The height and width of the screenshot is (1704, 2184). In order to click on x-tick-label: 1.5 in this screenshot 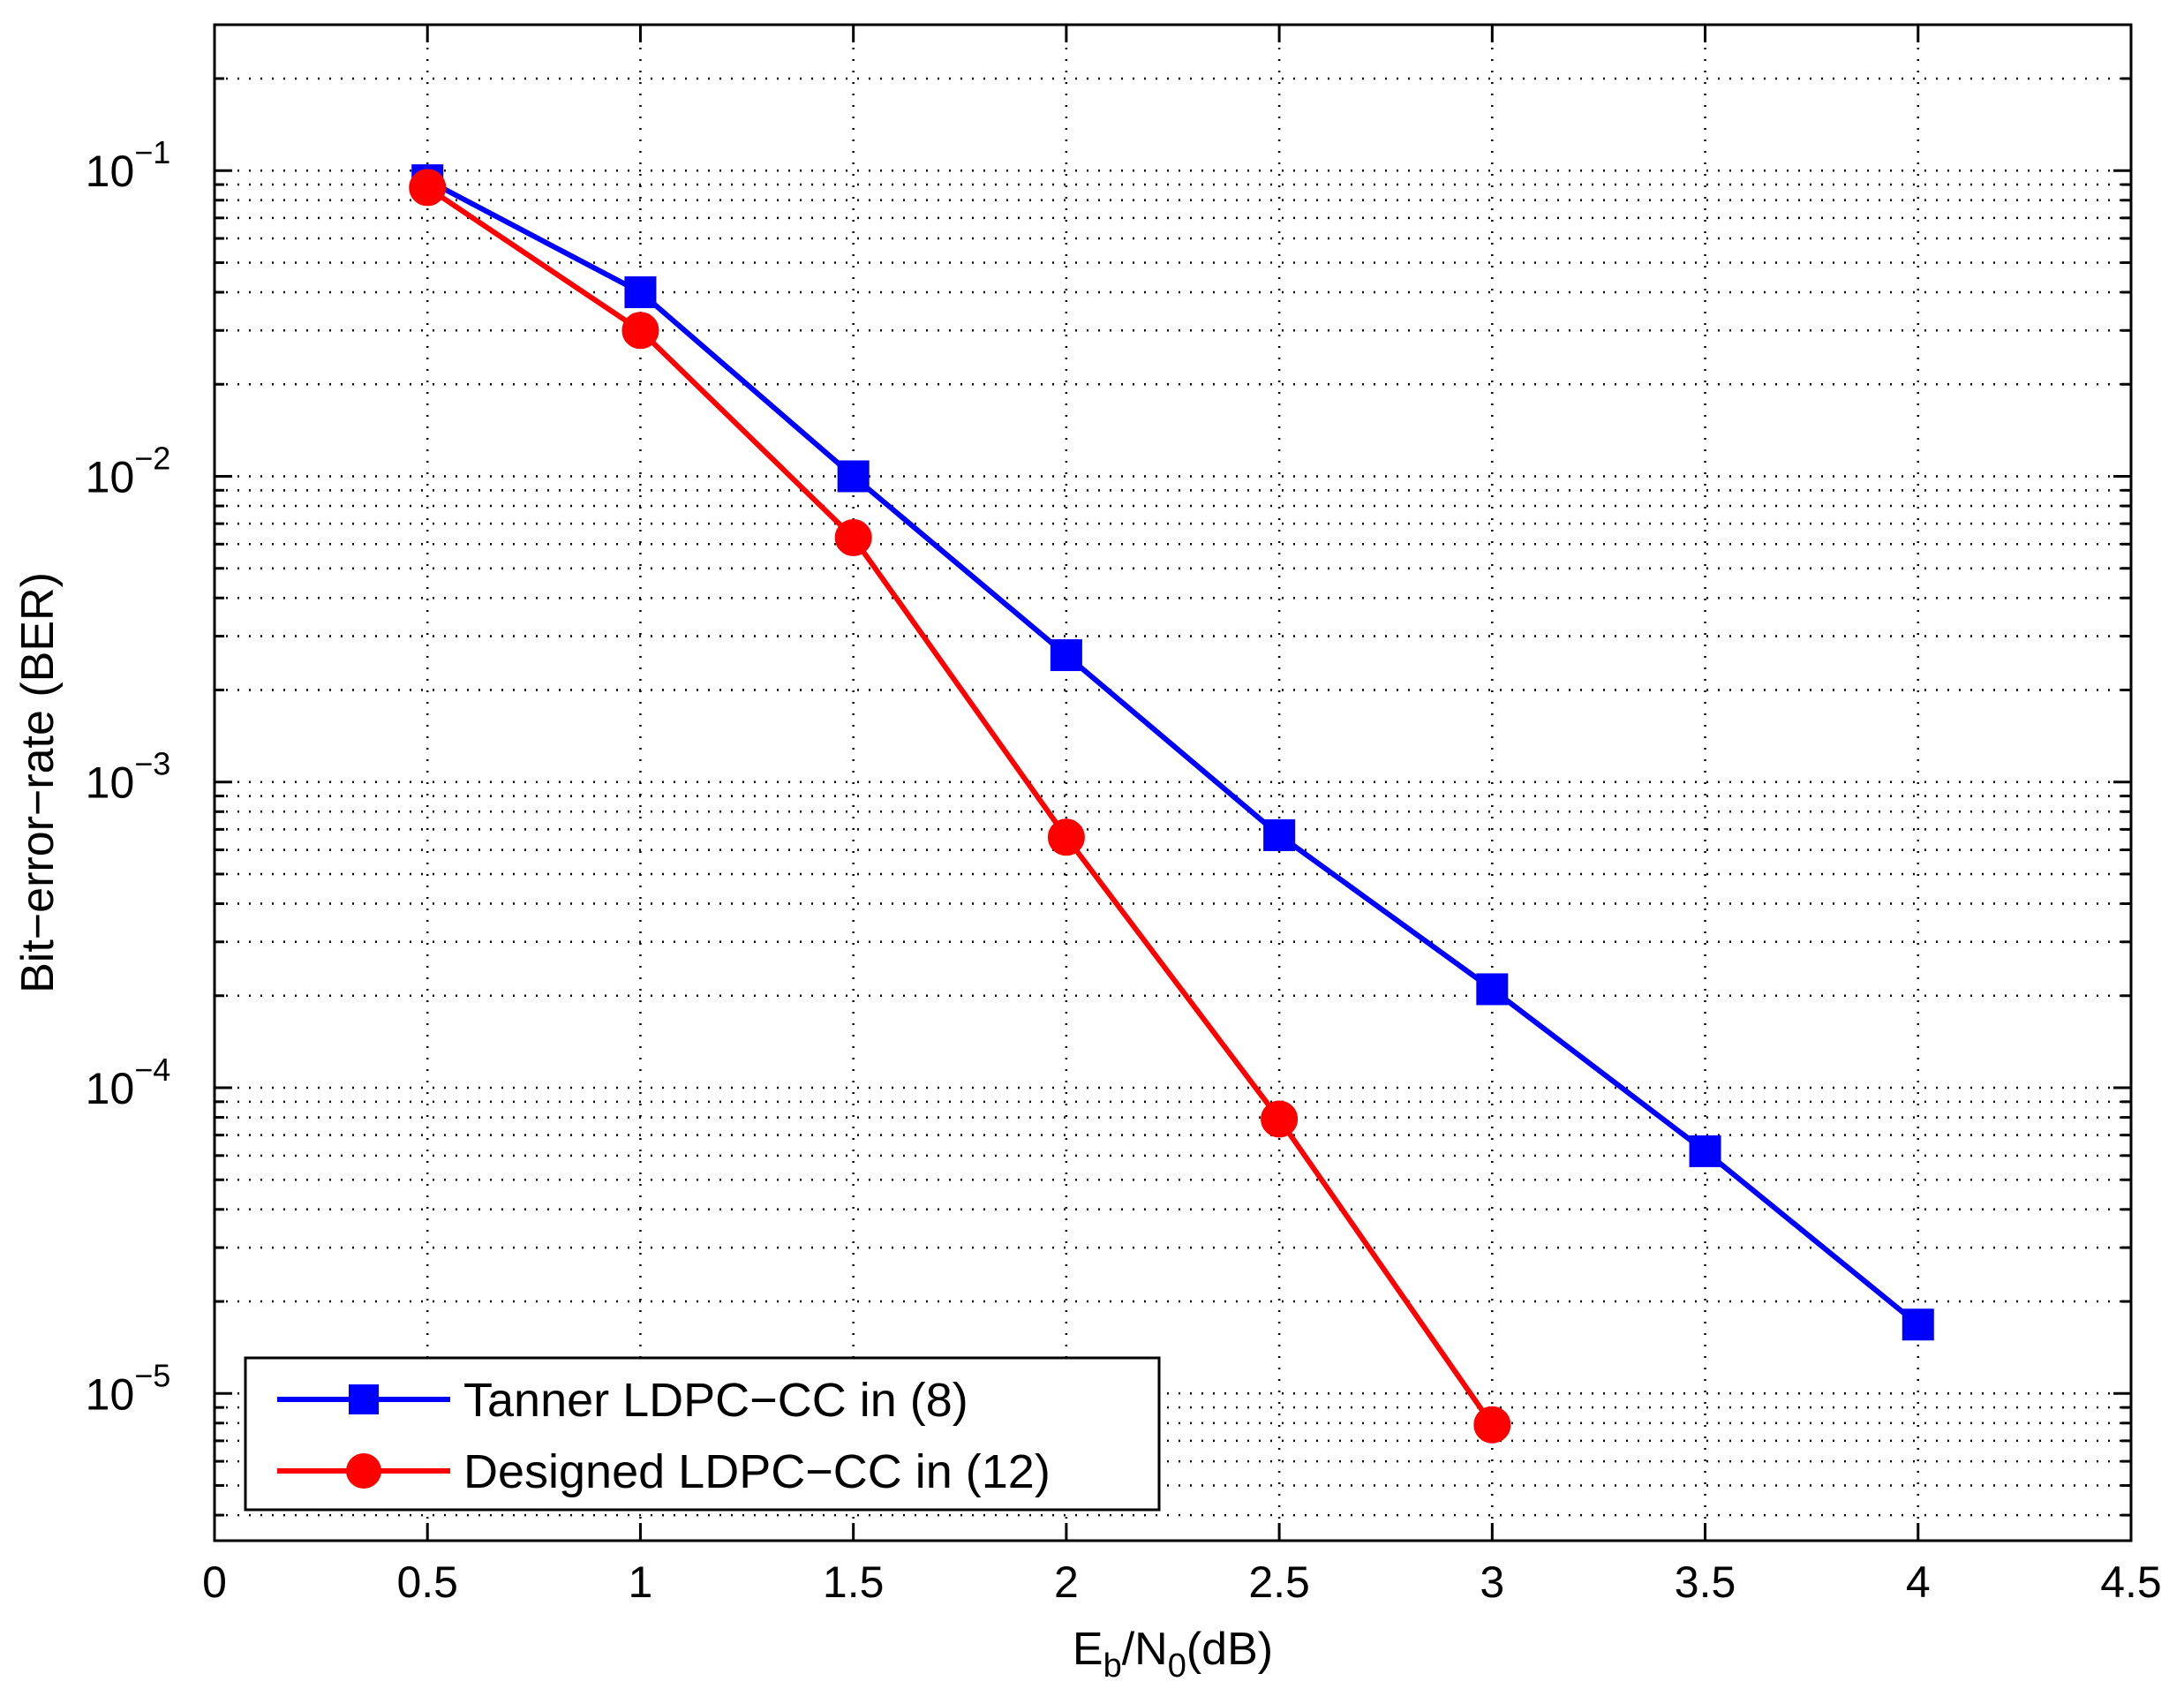, I will do `click(854, 1582)`.